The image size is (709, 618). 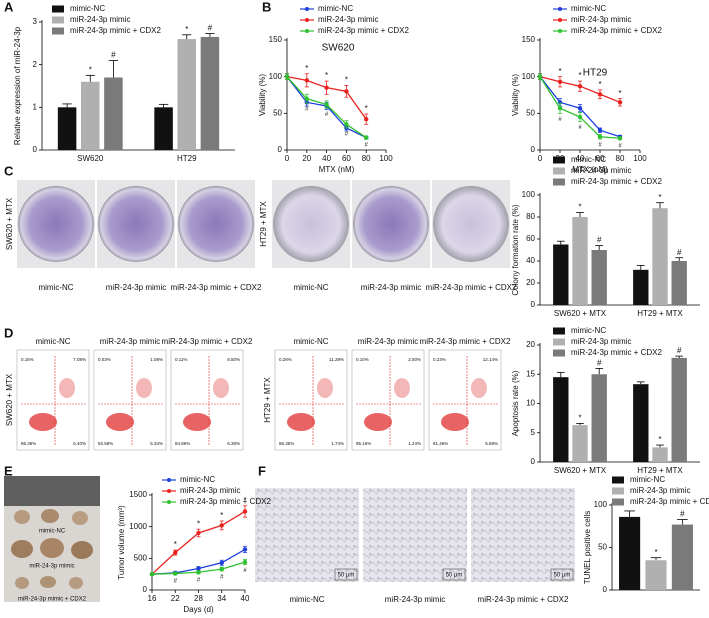 I want to click on y-tick-label: 80, so click(x=530, y=216).